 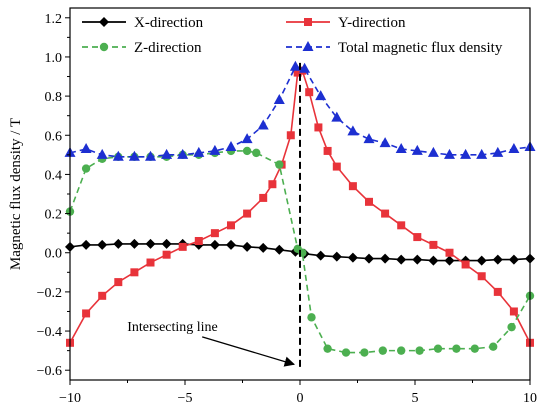 What do you see at coordinates (49, 332) in the screenshot?
I see `y-tick-label: −0.4` at bounding box center [49, 332].